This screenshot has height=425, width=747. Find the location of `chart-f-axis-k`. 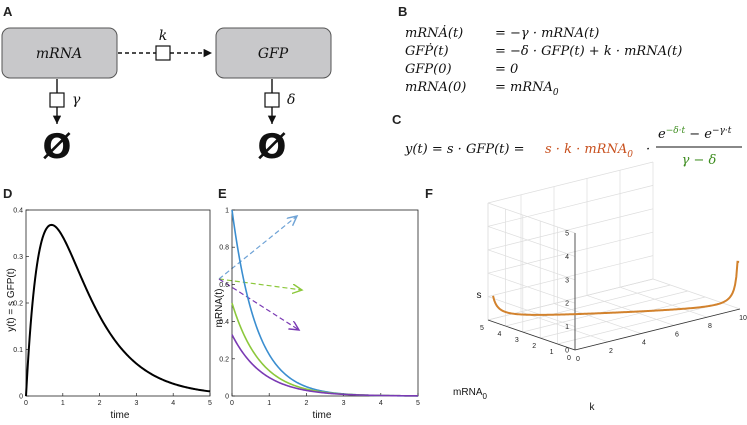

chart-f-axis-k is located at coordinates (657, 329).